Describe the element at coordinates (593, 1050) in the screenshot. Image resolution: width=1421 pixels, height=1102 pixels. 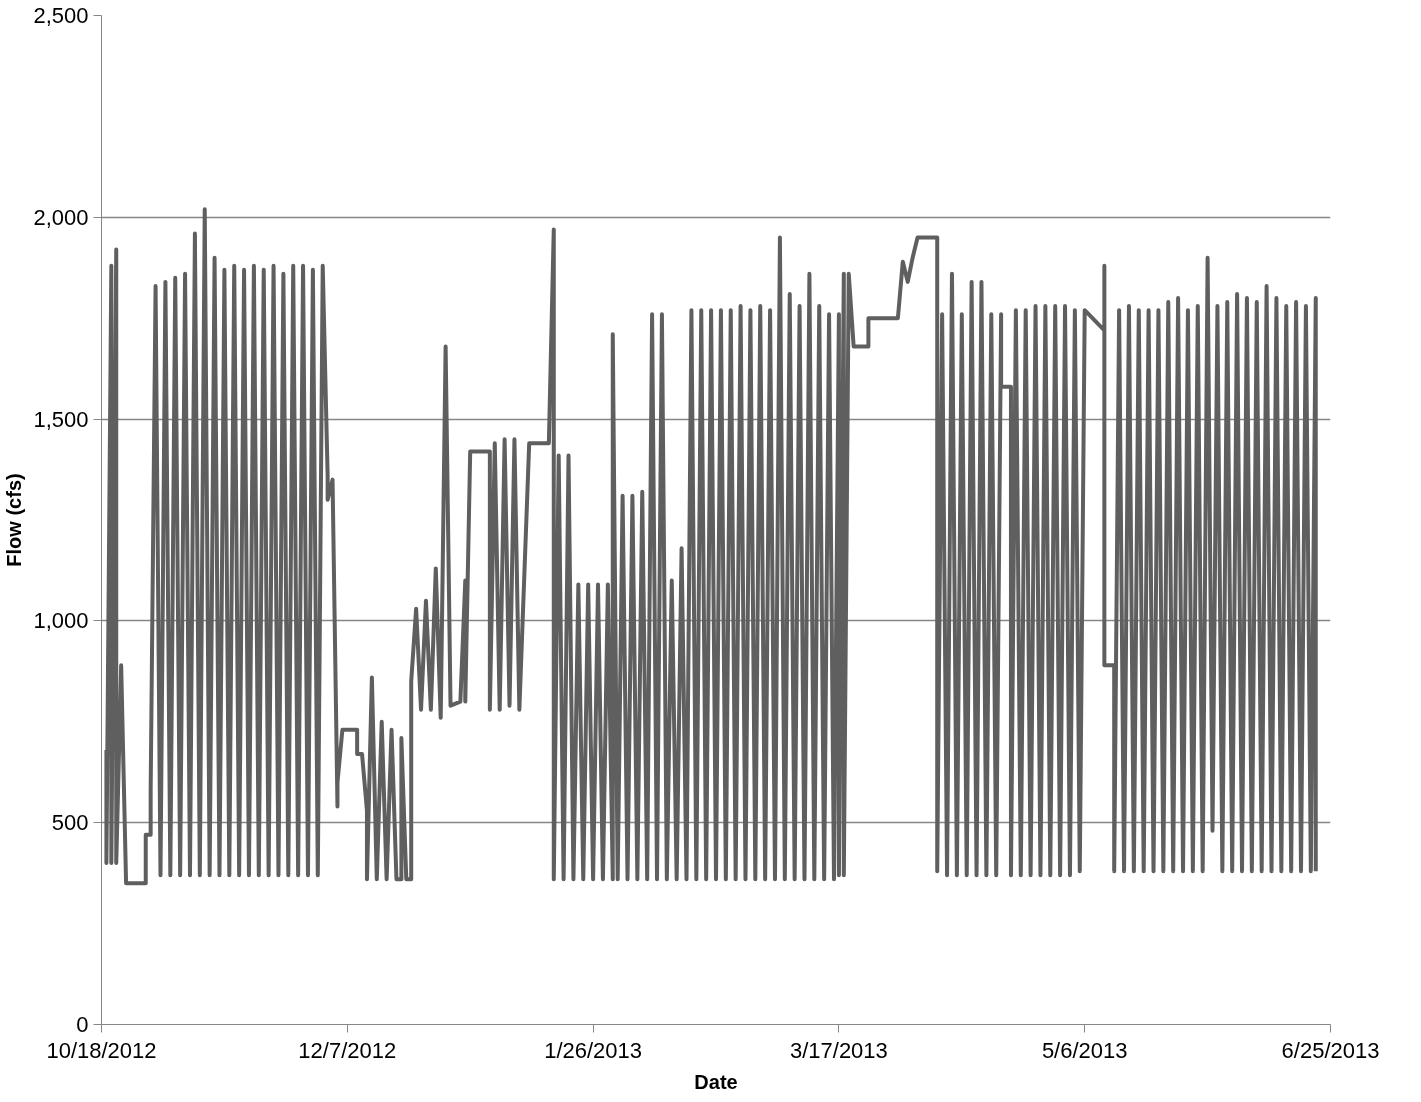
I see `x-tick-label: 1/26/2013` at that location.